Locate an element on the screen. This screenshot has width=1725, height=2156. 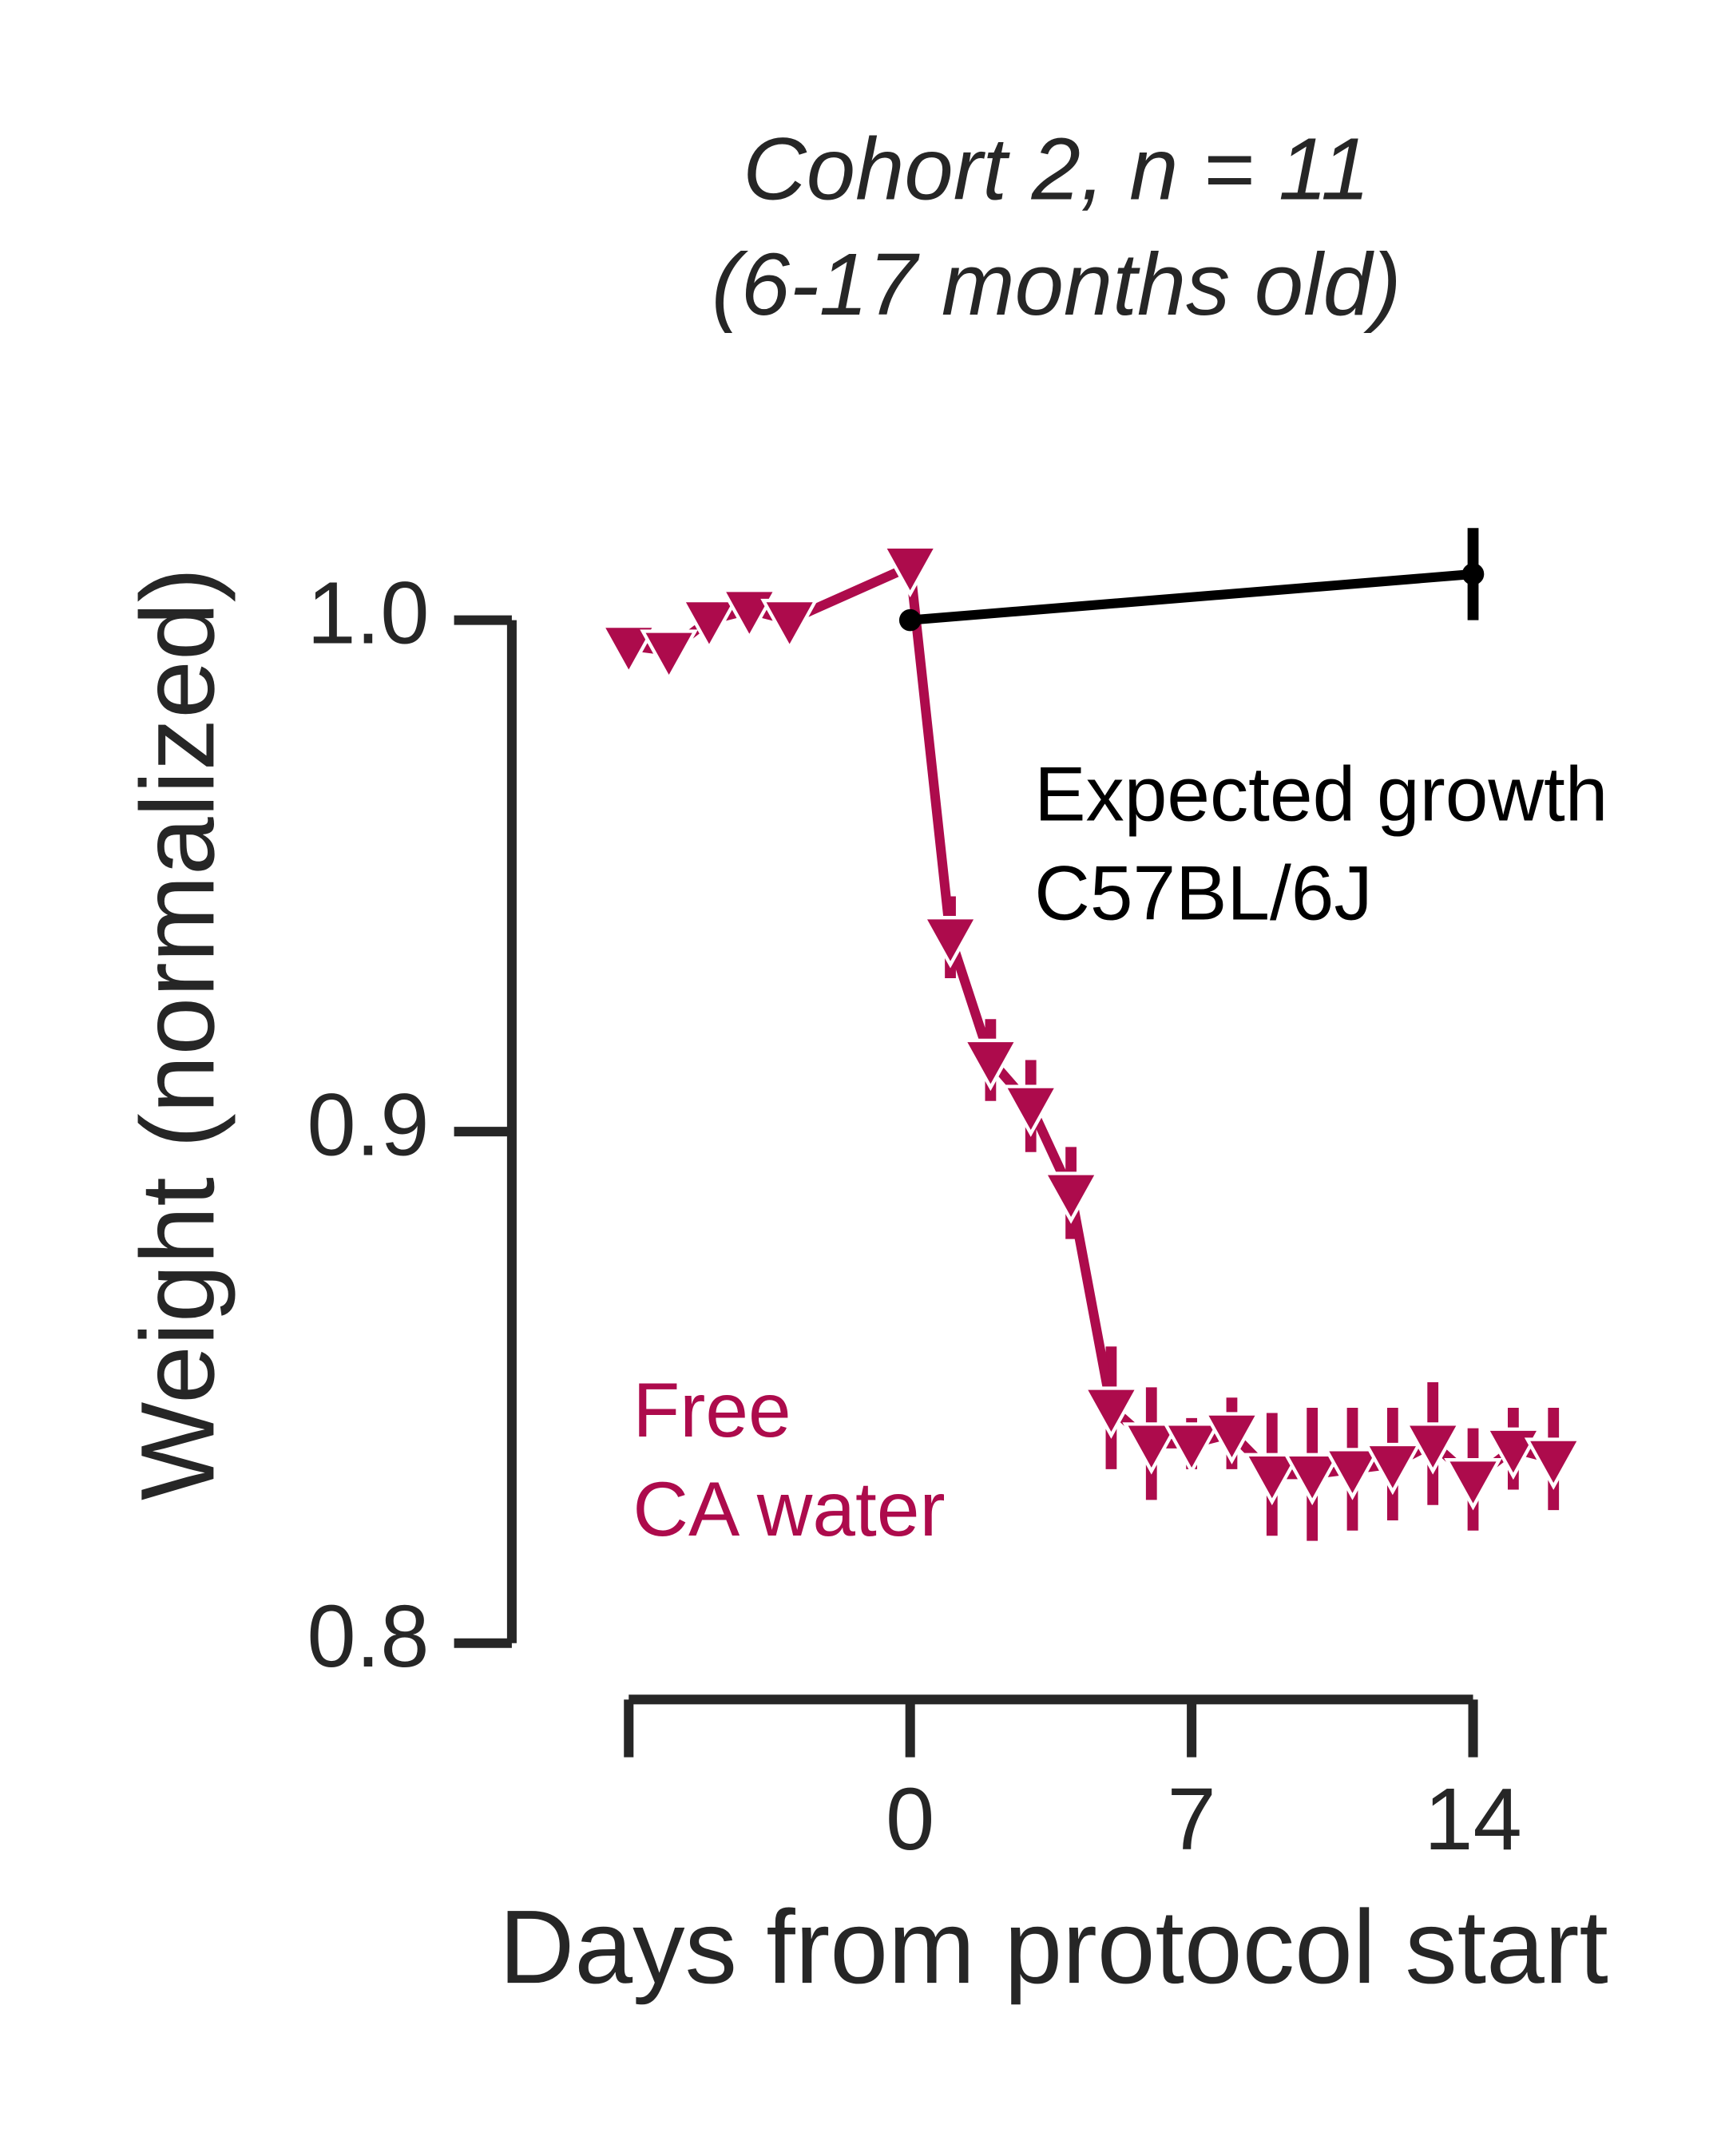
chart-title: Cohort 2, n = 11 is located at coordinates (1057, 170).